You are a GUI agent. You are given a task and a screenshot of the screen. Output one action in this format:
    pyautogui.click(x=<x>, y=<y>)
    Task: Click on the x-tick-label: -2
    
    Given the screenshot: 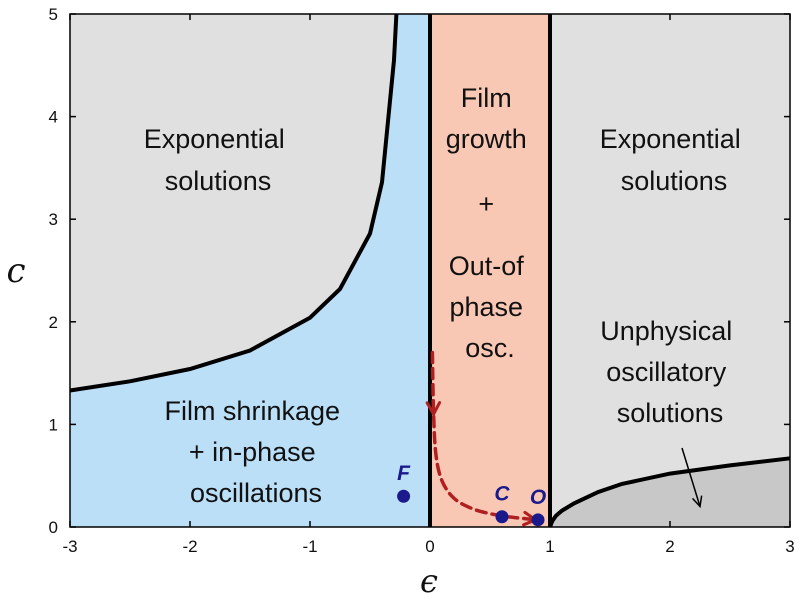 What is the action you would take?
    pyautogui.click(x=189, y=546)
    